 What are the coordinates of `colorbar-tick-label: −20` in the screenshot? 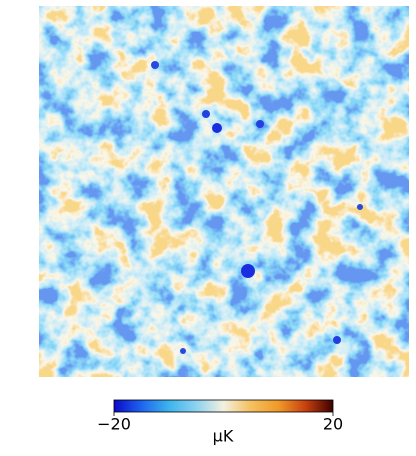 It's located at (114, 424).